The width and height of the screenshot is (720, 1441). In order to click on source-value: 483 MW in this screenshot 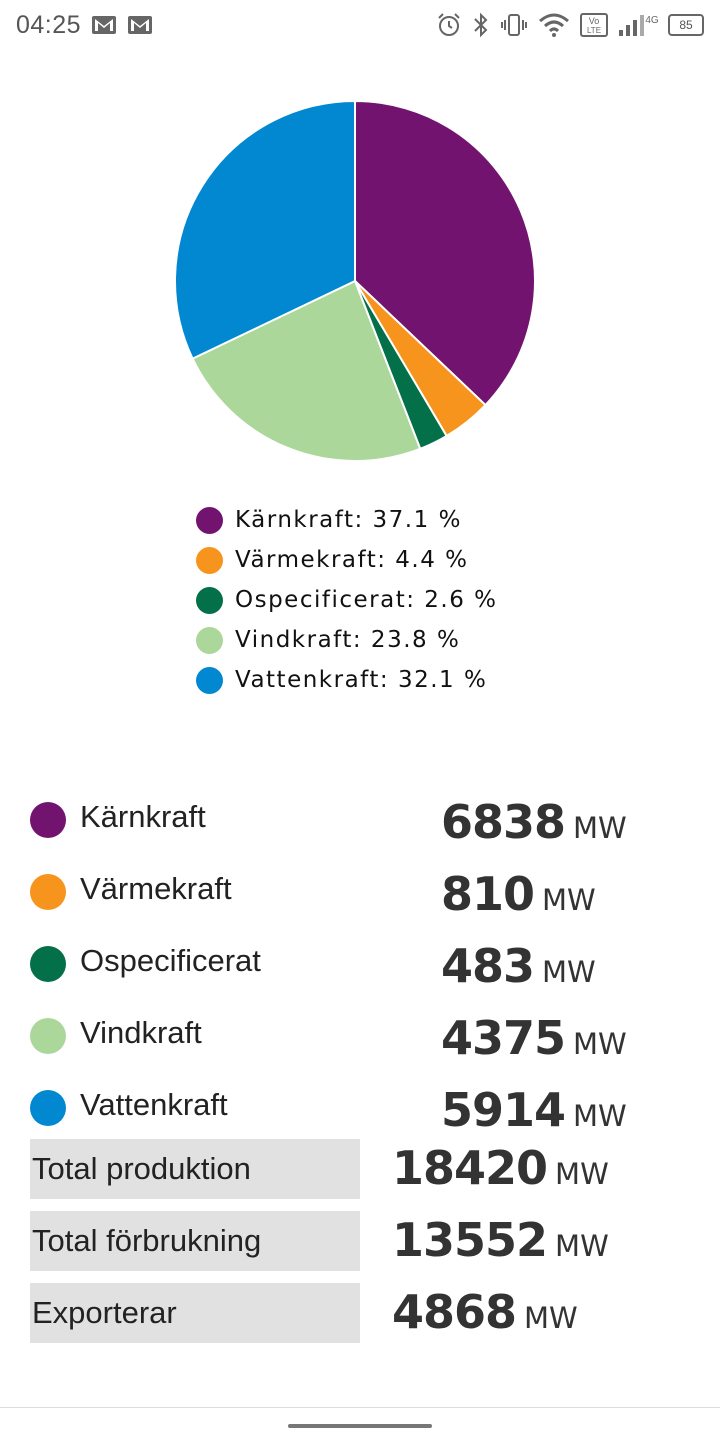, I will do `click(518, 966)`.